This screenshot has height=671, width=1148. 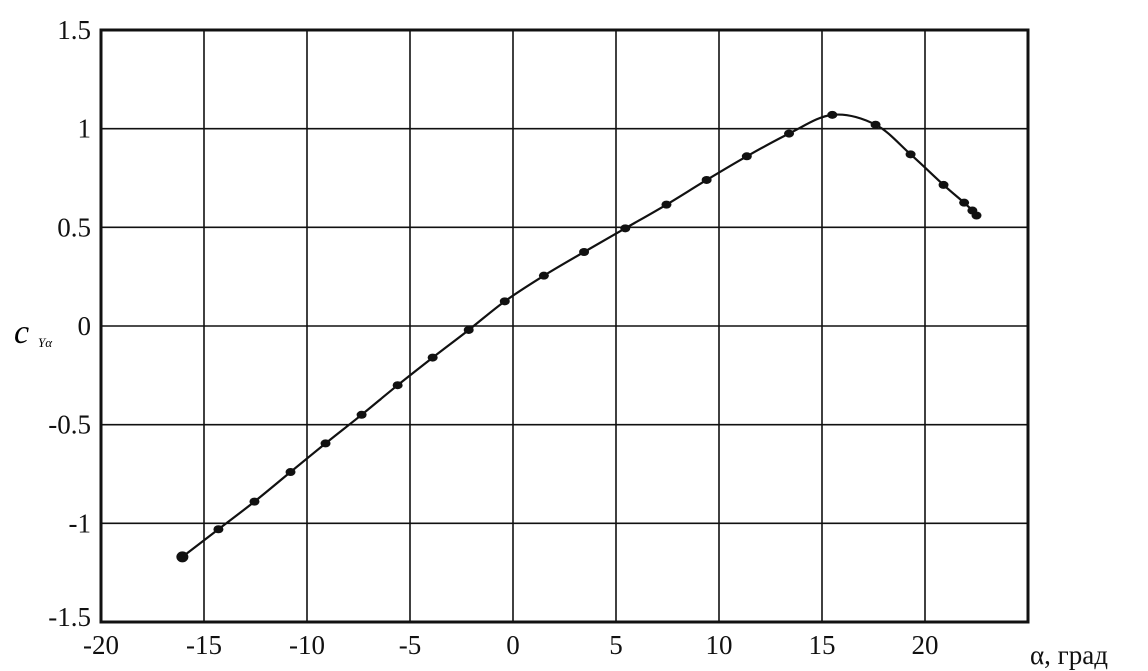 I want to click on y-tick-label: 1, so click(x=85, y=129).